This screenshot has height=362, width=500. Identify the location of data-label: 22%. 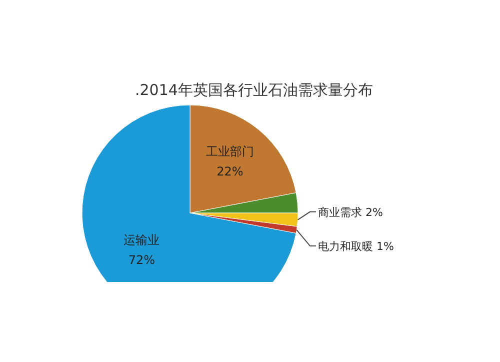
(230, 171).